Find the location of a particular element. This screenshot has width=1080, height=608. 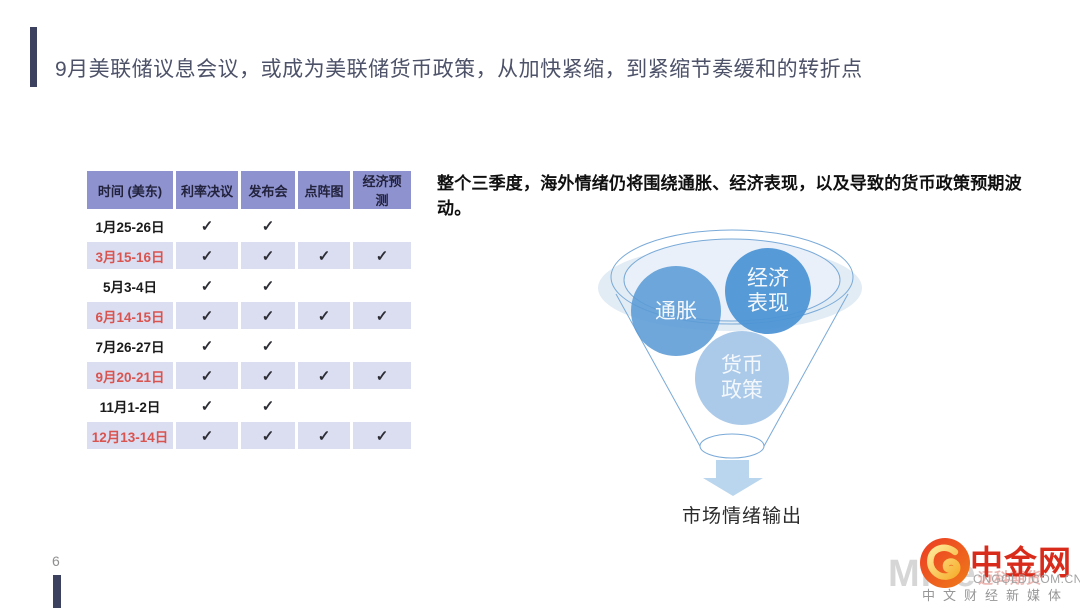

table-row: 5月3-4日 ✓ ✓ is located at coordinates (249, 285).